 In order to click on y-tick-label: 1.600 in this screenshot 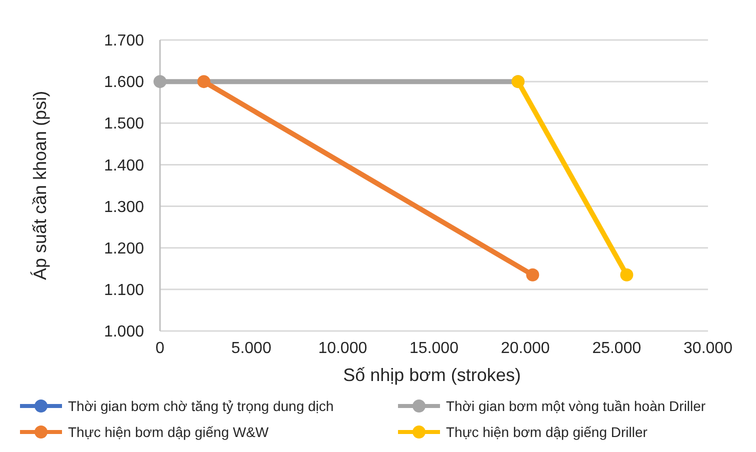, I will do `click(124, 83)`.